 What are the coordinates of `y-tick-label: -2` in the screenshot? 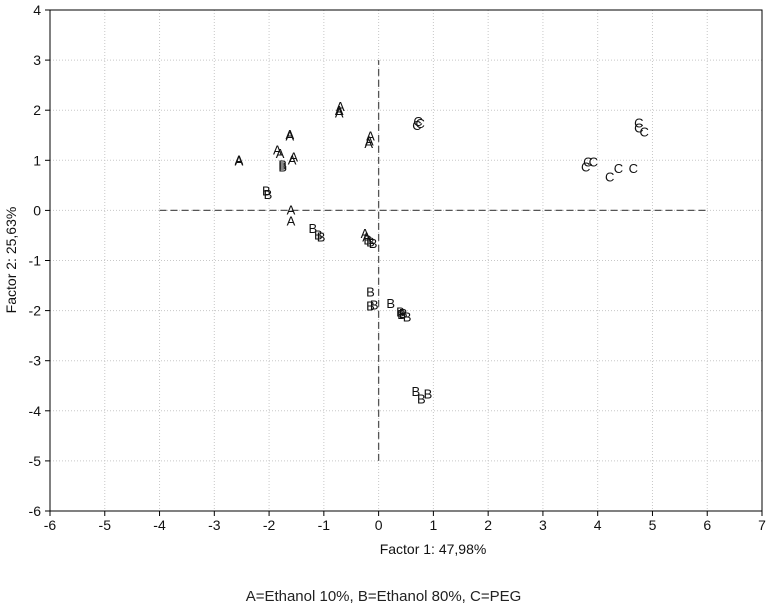 It's located at (35, 311).